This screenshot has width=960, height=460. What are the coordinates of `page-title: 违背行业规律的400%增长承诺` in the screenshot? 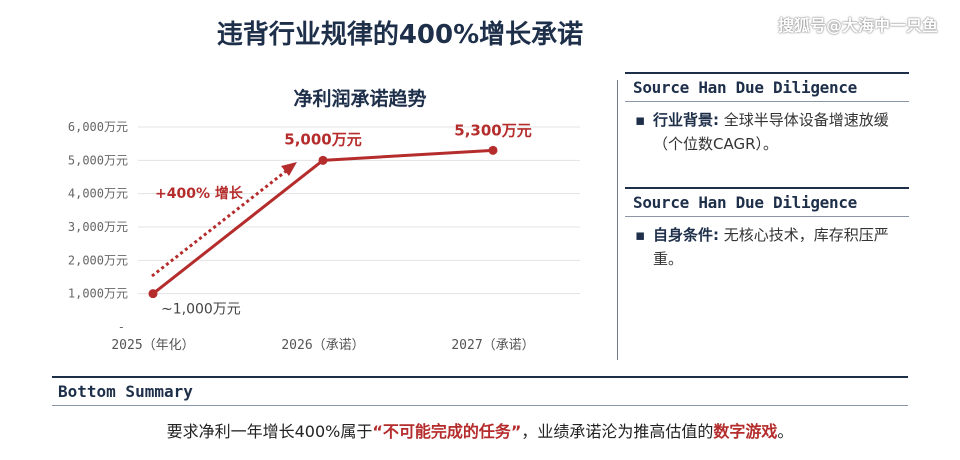 It's located at (400, 35).